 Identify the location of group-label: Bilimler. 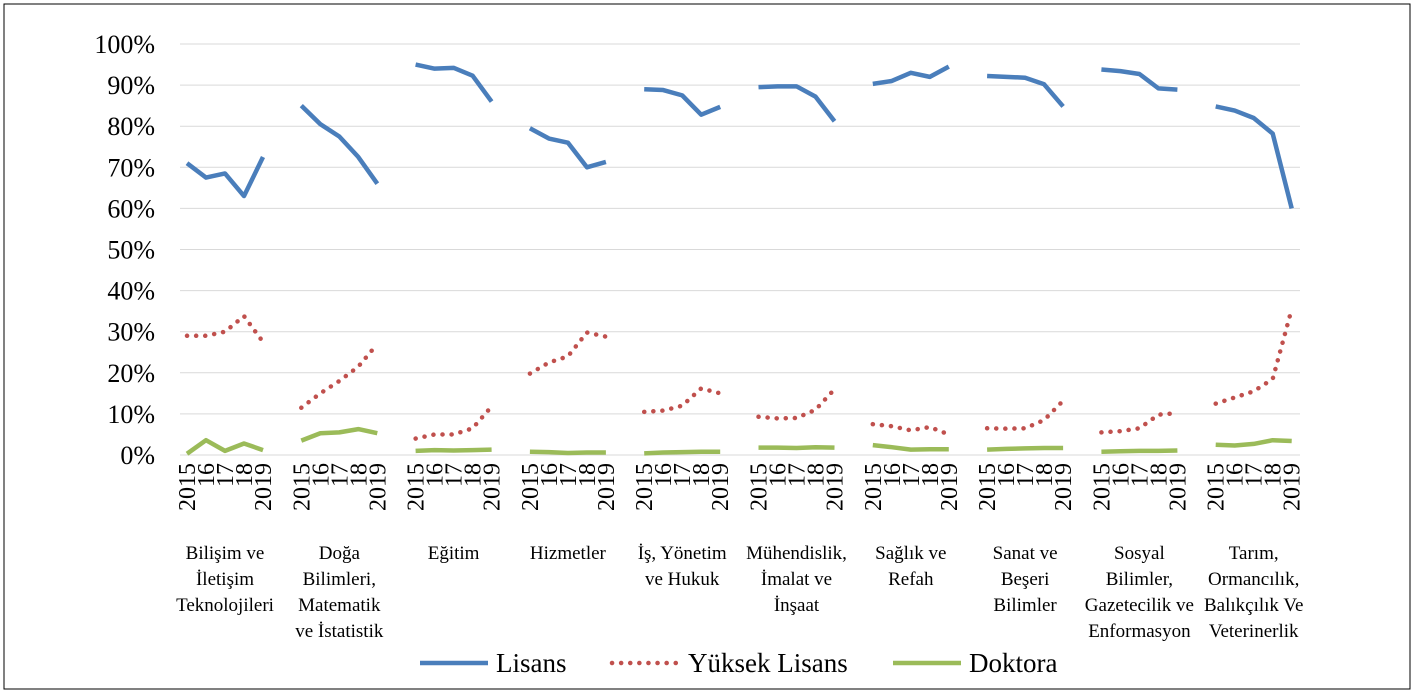
(1025, 605).